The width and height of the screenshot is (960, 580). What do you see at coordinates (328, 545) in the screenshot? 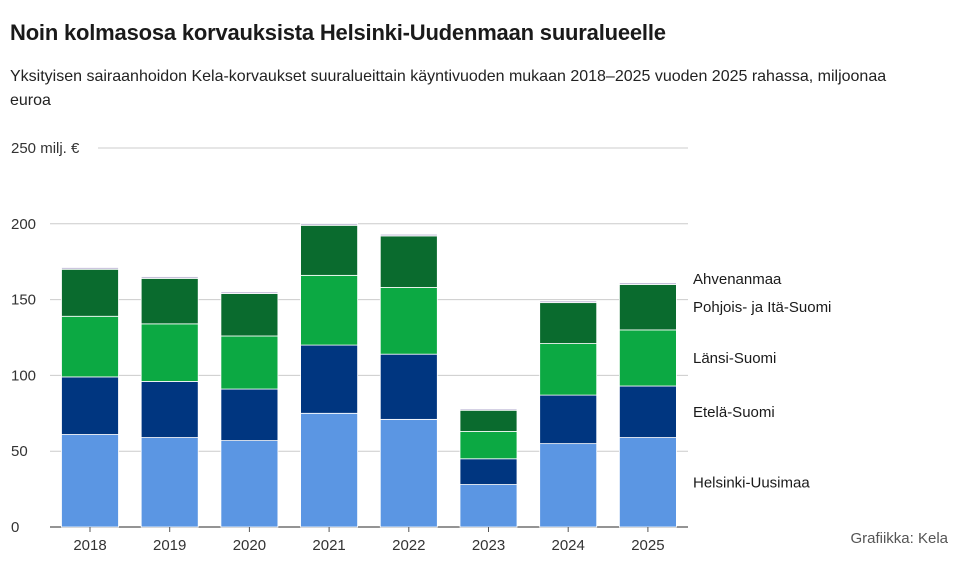
I see `x-tick-label: 2021` at bounding box center [328, 545].